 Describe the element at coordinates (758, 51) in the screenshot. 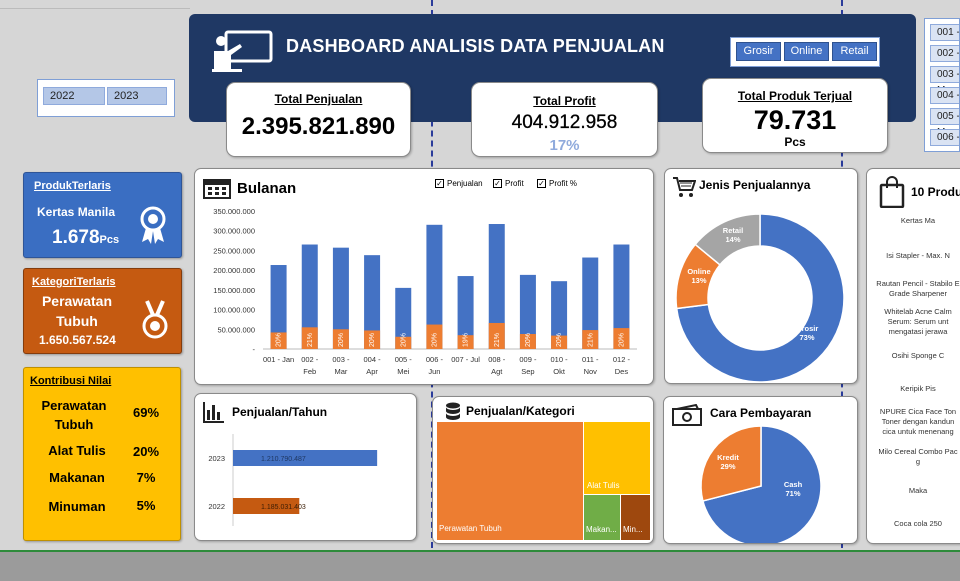

I see `type-grosir-button: Grosir` at that location.